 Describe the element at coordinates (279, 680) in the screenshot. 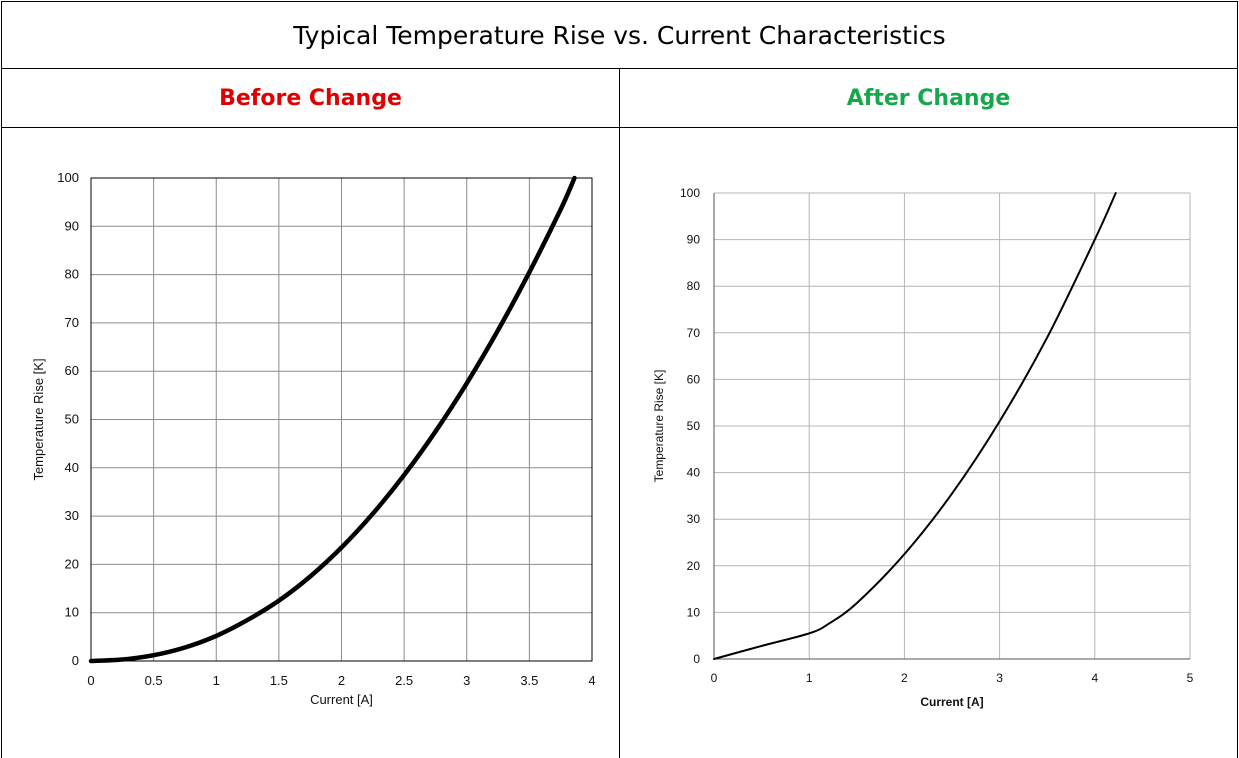

I see `x-tick-label: 1.5` at that location.